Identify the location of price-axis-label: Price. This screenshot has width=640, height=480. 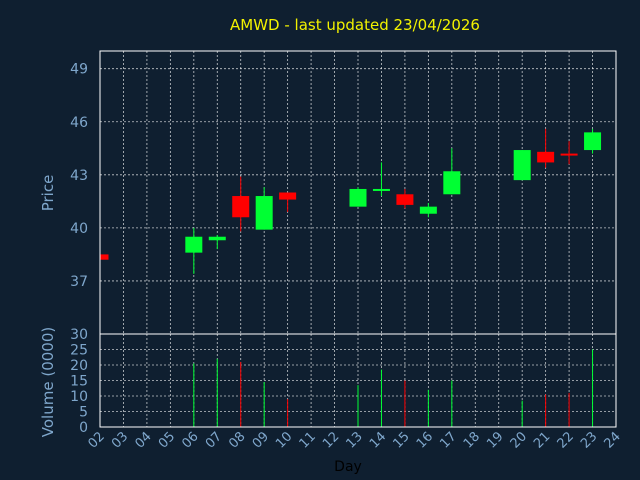
(48, 193).